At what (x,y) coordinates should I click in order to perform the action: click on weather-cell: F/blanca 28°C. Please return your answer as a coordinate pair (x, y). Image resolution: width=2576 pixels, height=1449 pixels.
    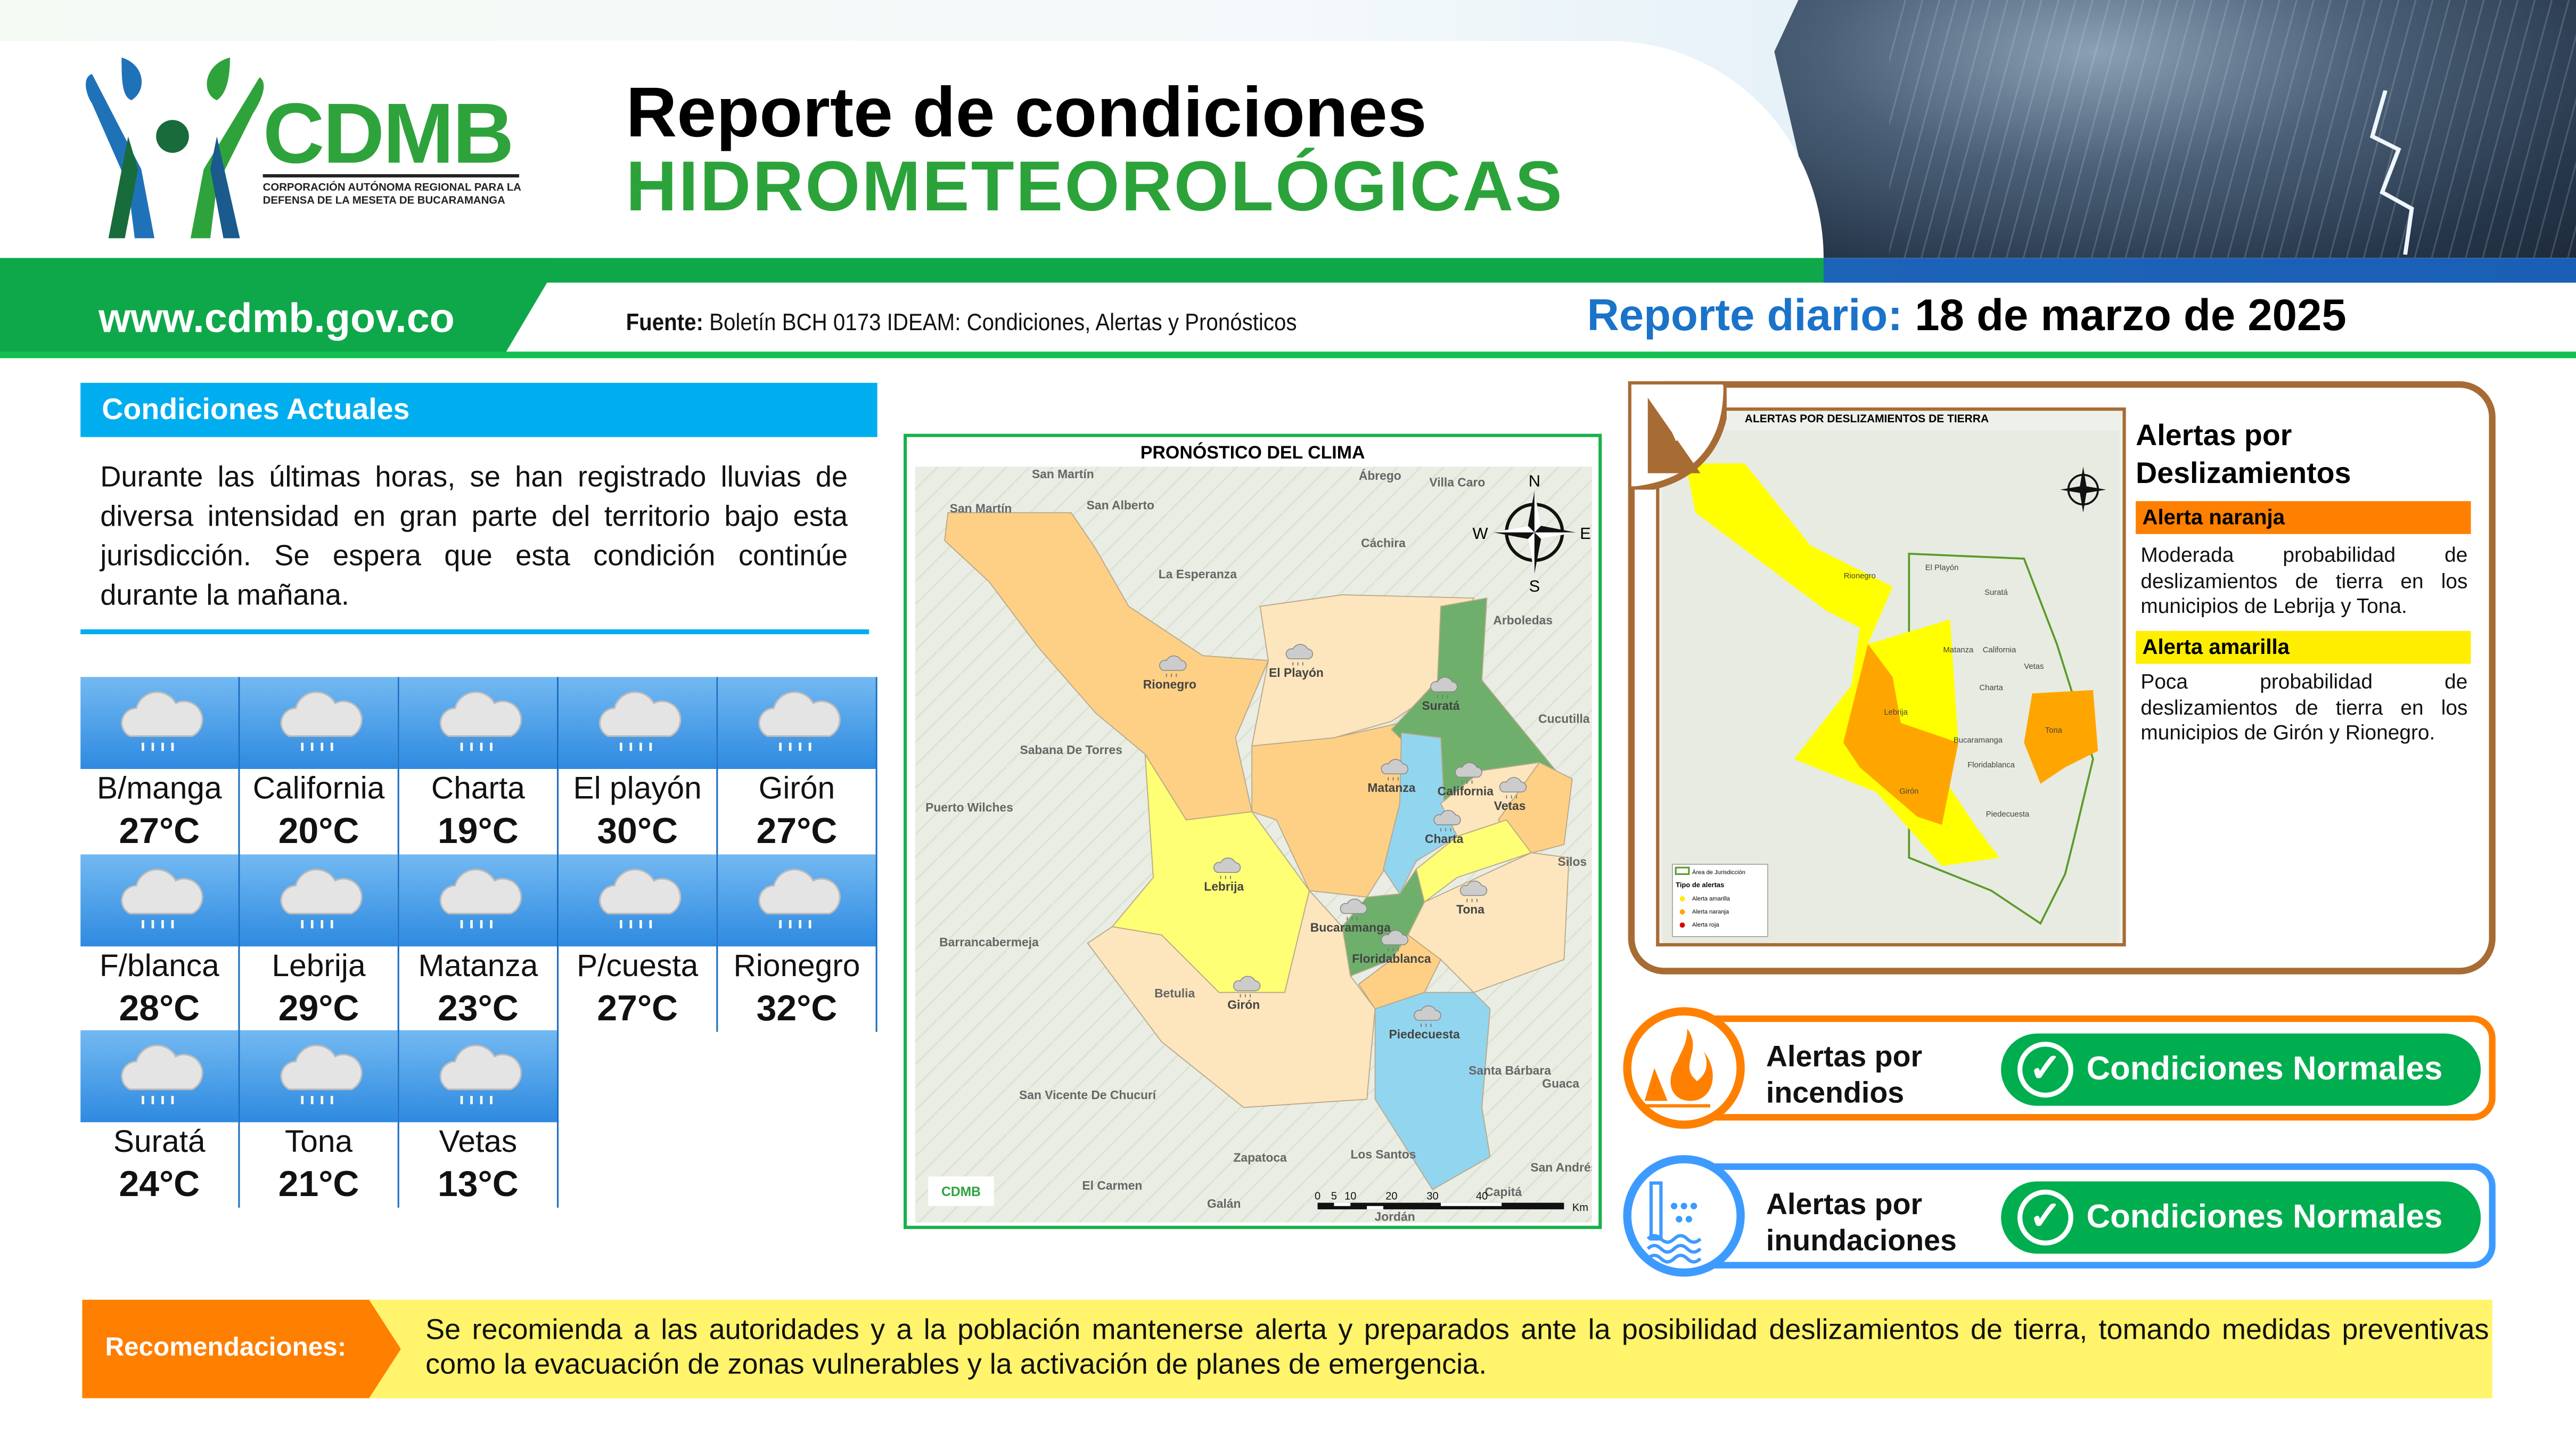
    Looking at the image, I should click on (160, 943).